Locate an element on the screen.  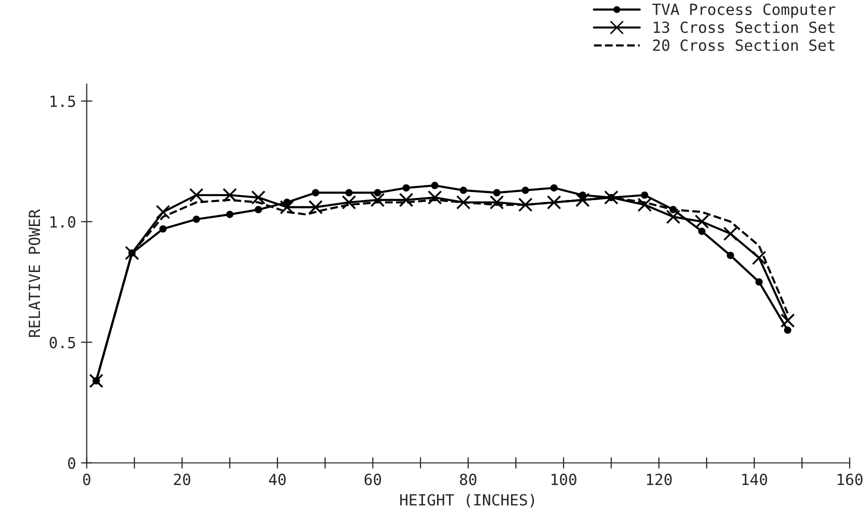
x-tick-label: 20 is located at coordinates (182, 480).